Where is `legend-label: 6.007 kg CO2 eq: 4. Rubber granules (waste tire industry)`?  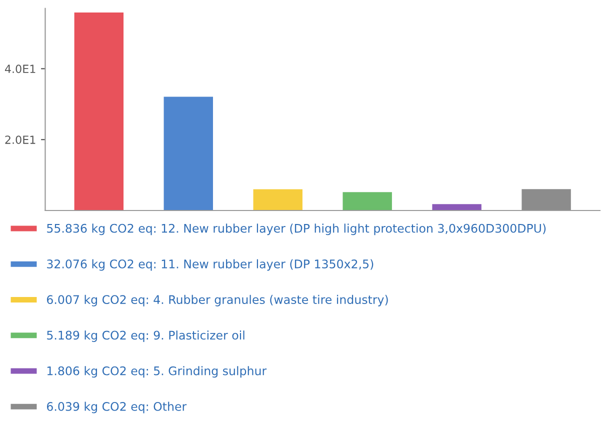
legend-label: 6.007 kg CO2 eq: 4. Rubber granules (waste tire industry) is located at coordinates (217, 300).